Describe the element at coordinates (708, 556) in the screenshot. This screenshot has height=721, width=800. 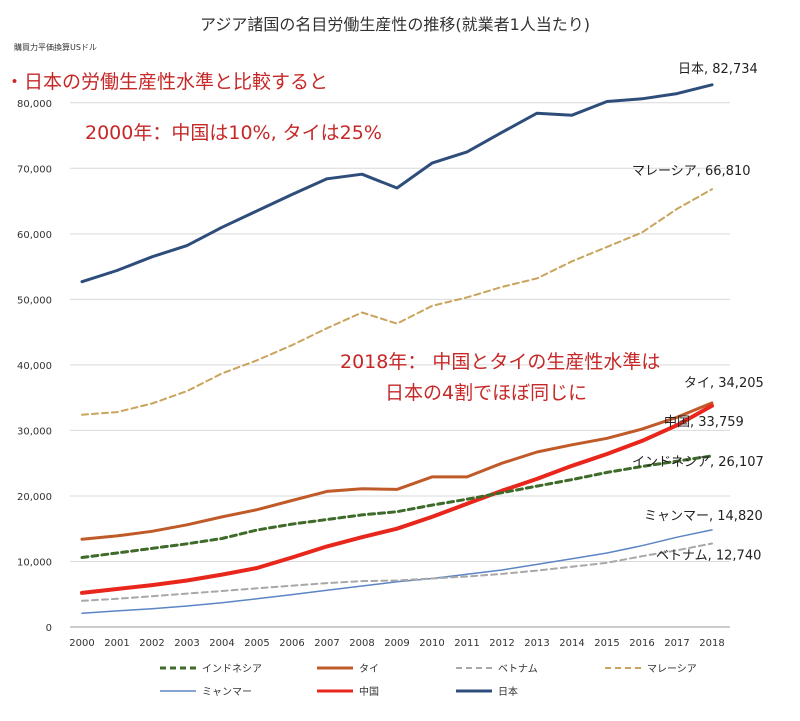
I see `end-label: ベトナム, 12,740` at that location.